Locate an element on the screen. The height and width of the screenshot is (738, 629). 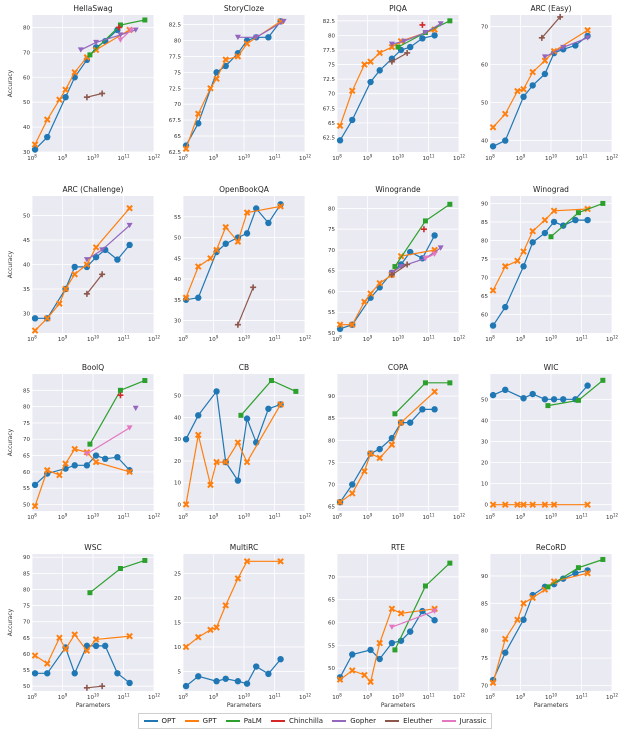
subplot-wic: WIC 0 10 20 30 40 50 108 109 1010 10¹¹ 1012 is located at coordinates (549, 442).